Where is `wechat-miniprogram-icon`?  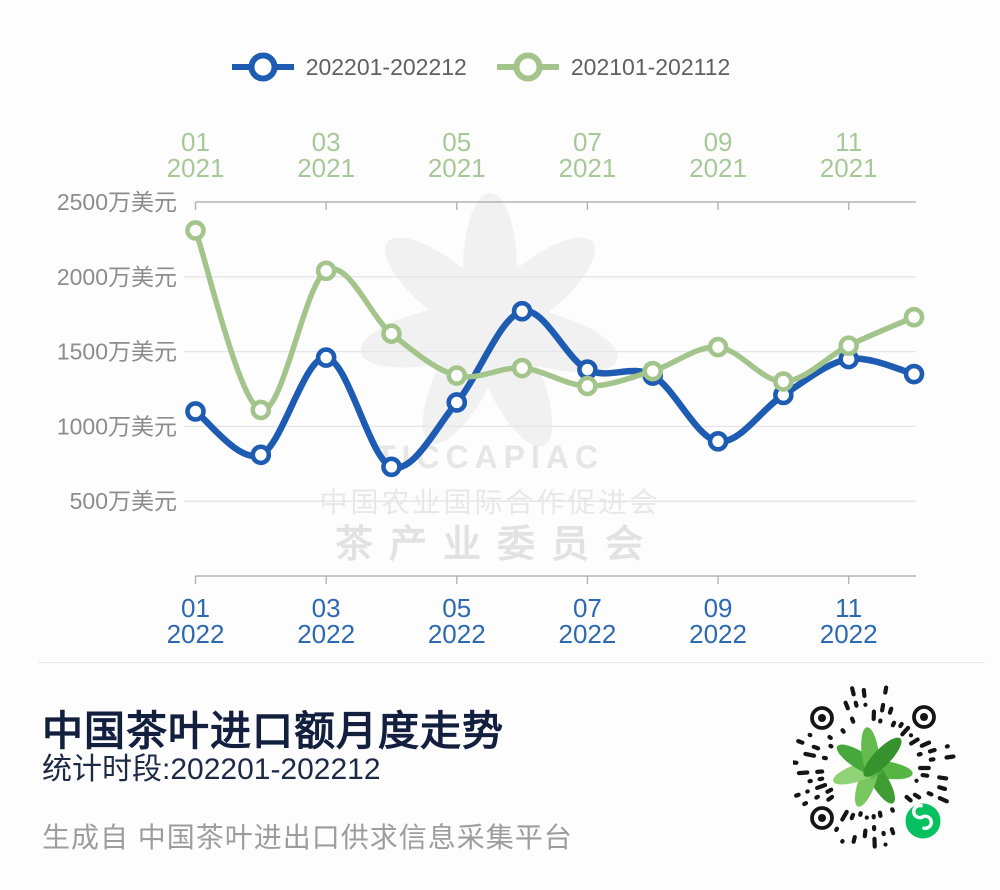 wechat-miniprogram-icon is located at coordinates (923, 821).